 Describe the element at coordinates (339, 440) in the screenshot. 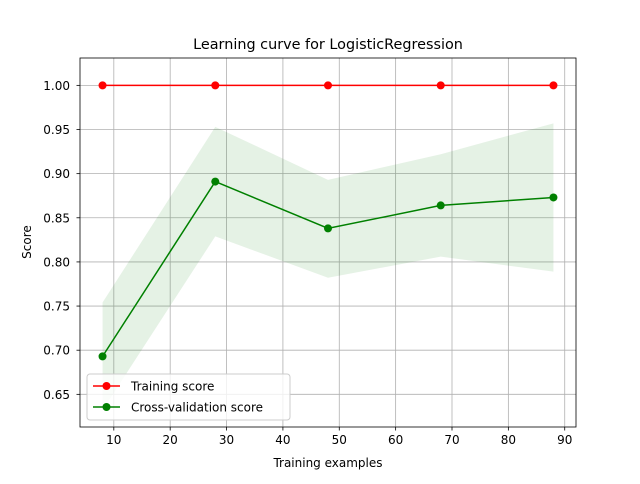

I see `x-tick-label: 50` at that location.